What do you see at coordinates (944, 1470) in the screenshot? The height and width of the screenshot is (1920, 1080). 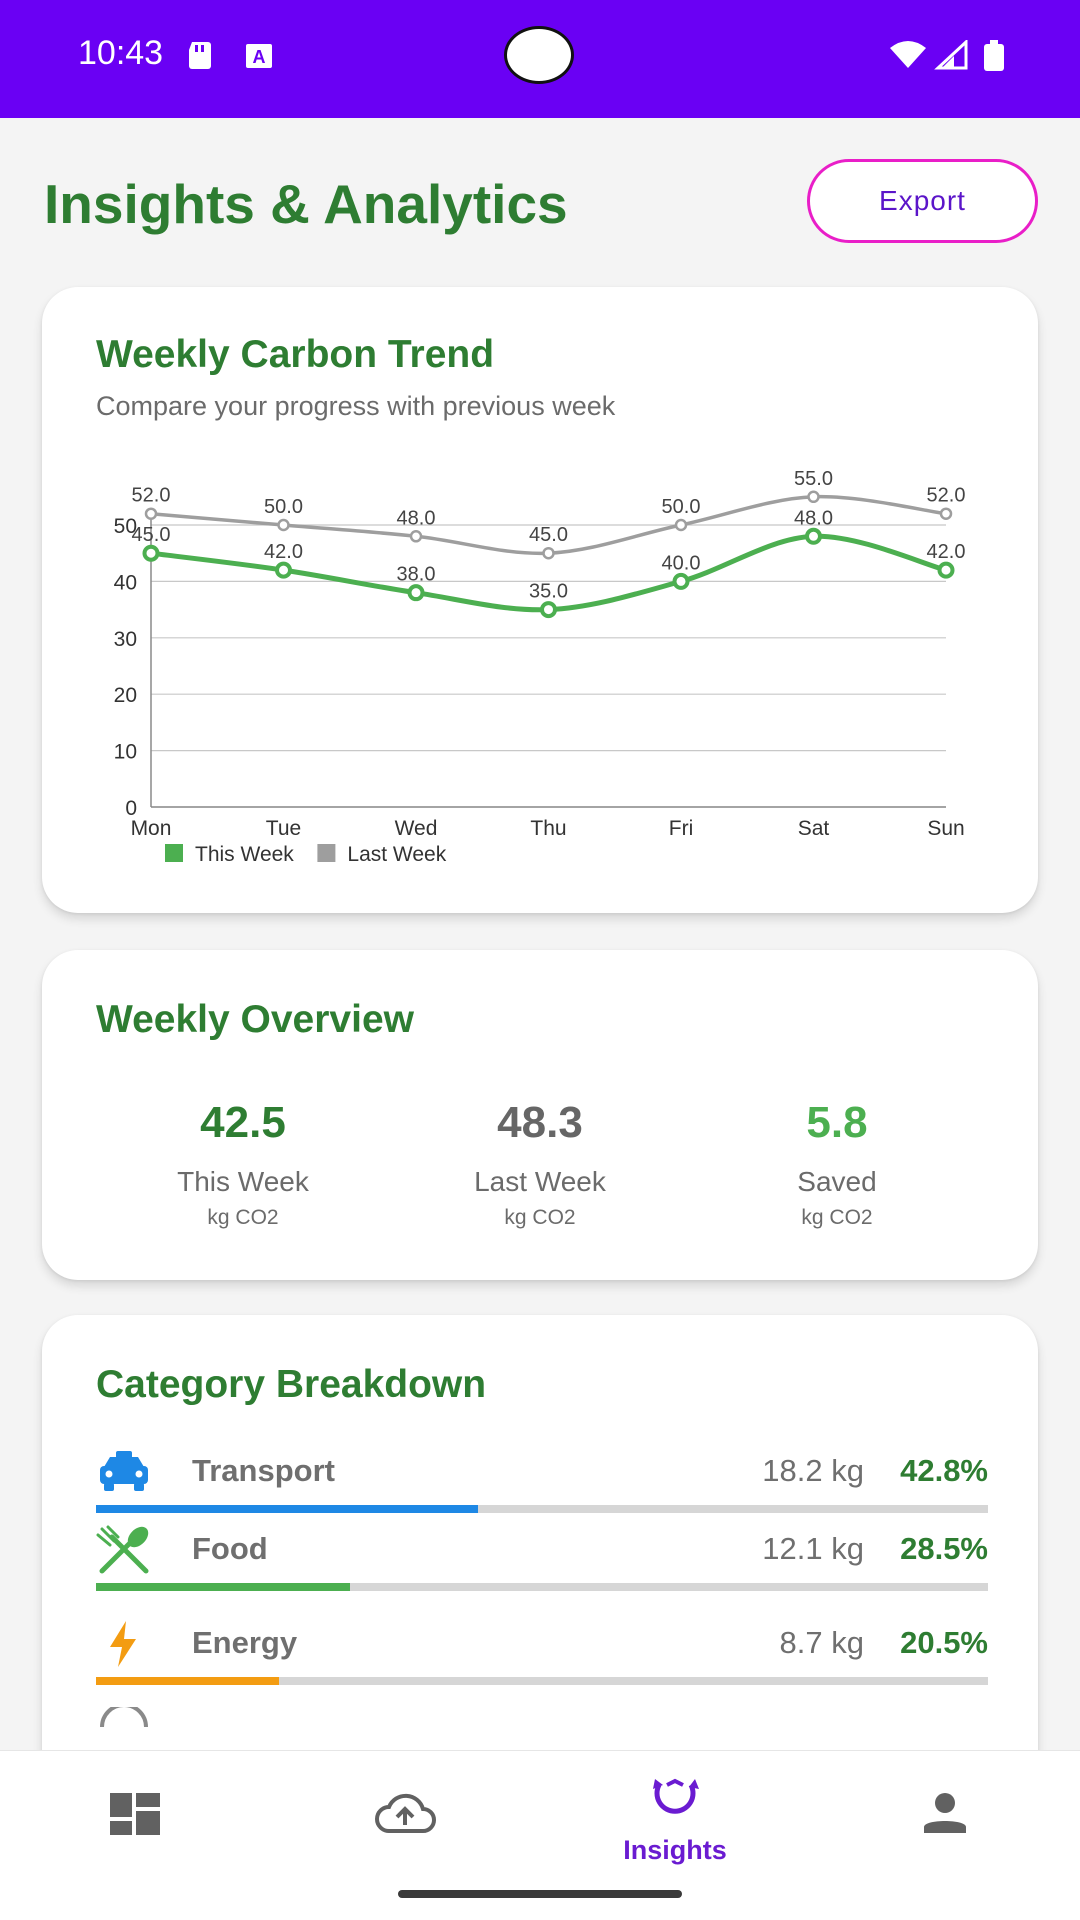 I see `category-percent: 42.8%` at bounding box center [944, 1470].